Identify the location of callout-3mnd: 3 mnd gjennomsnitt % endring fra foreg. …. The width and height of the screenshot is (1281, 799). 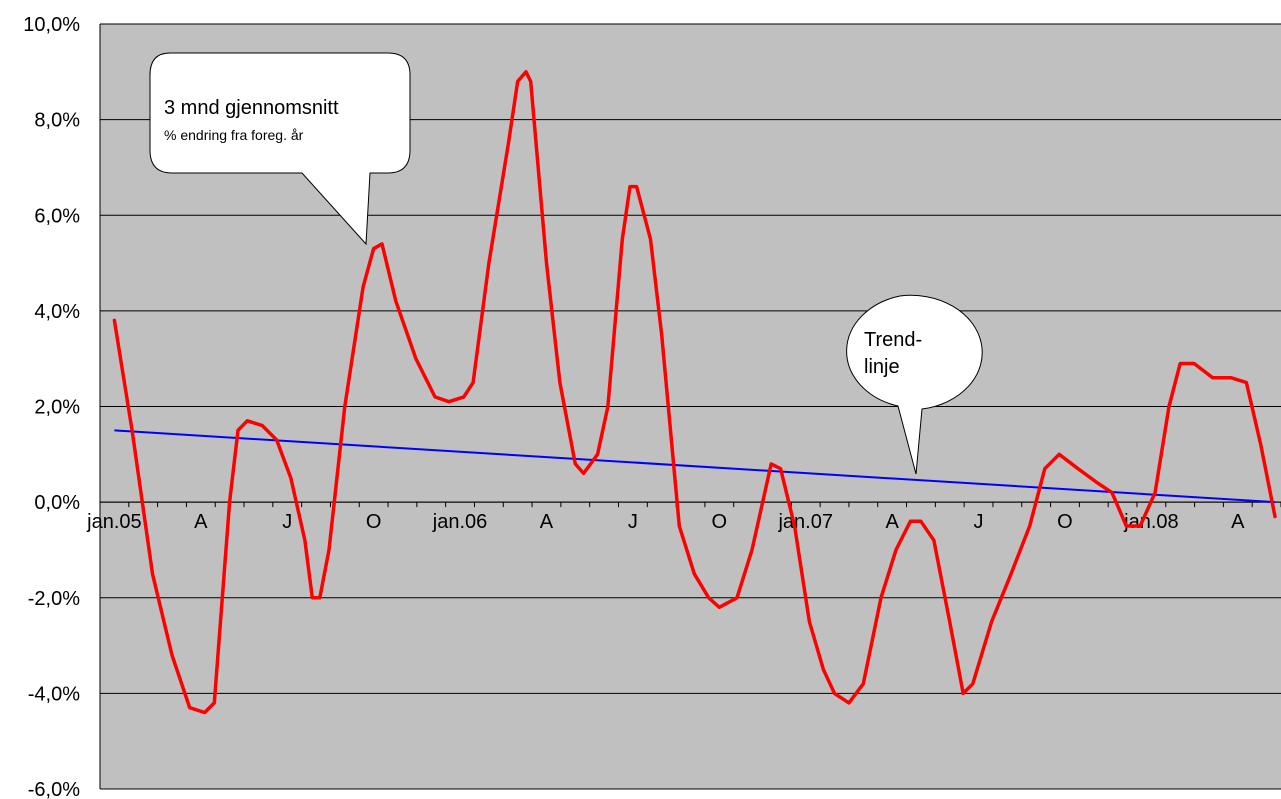
(280, 149).